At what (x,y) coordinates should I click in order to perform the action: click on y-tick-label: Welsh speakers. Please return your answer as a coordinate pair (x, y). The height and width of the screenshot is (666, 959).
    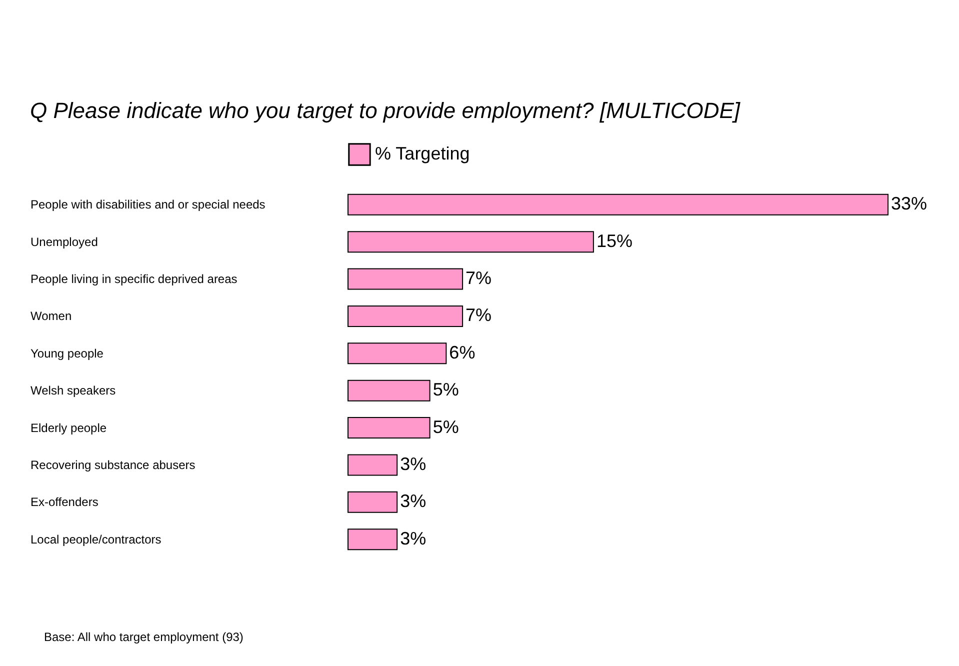
    Looking at the image, I should click on (73, 391).